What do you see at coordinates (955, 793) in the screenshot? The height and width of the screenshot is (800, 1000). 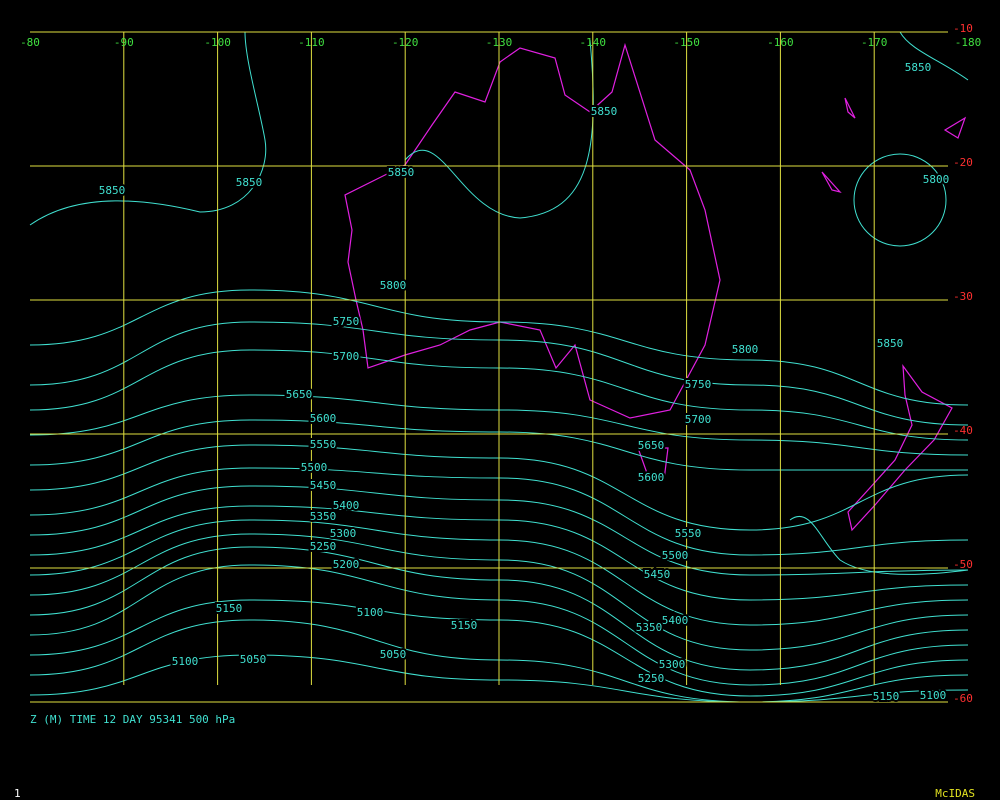 I see `brand: McIDAS` at bounding box center [955, 793].